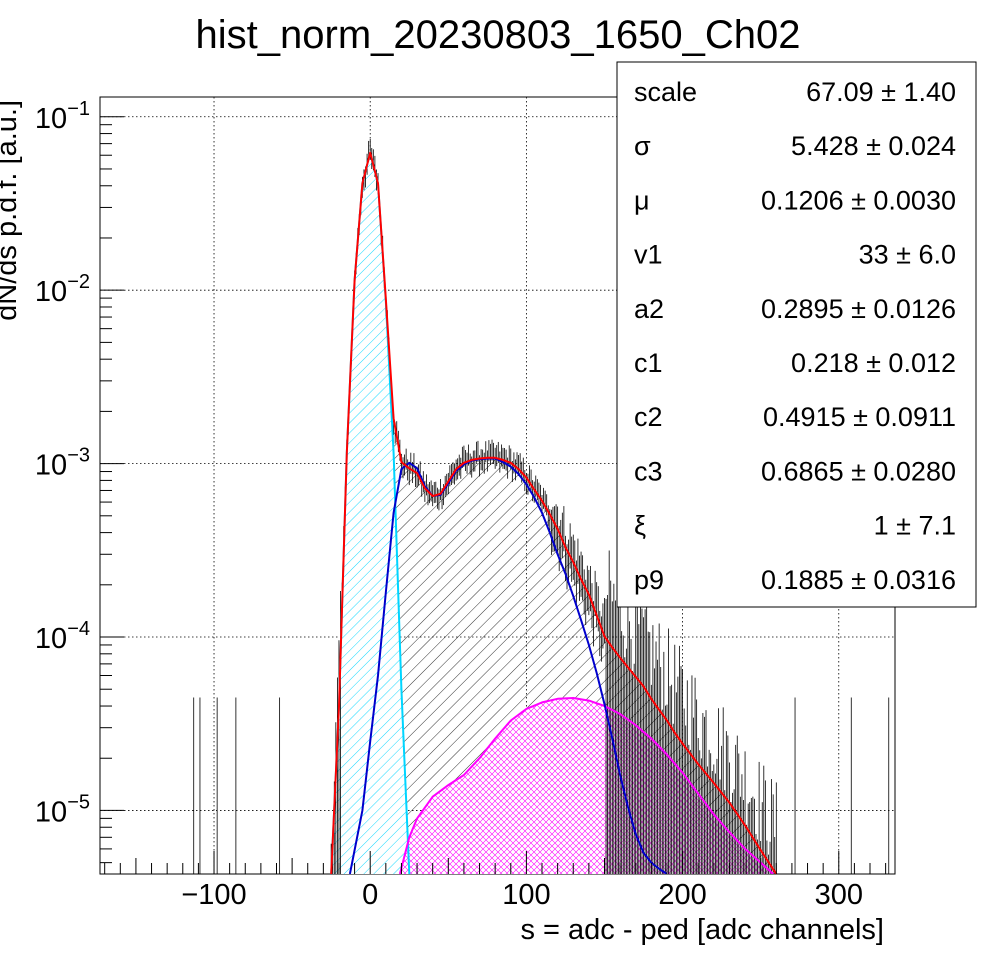  I want to click on stats-param-name: σ, so click(642, 146).